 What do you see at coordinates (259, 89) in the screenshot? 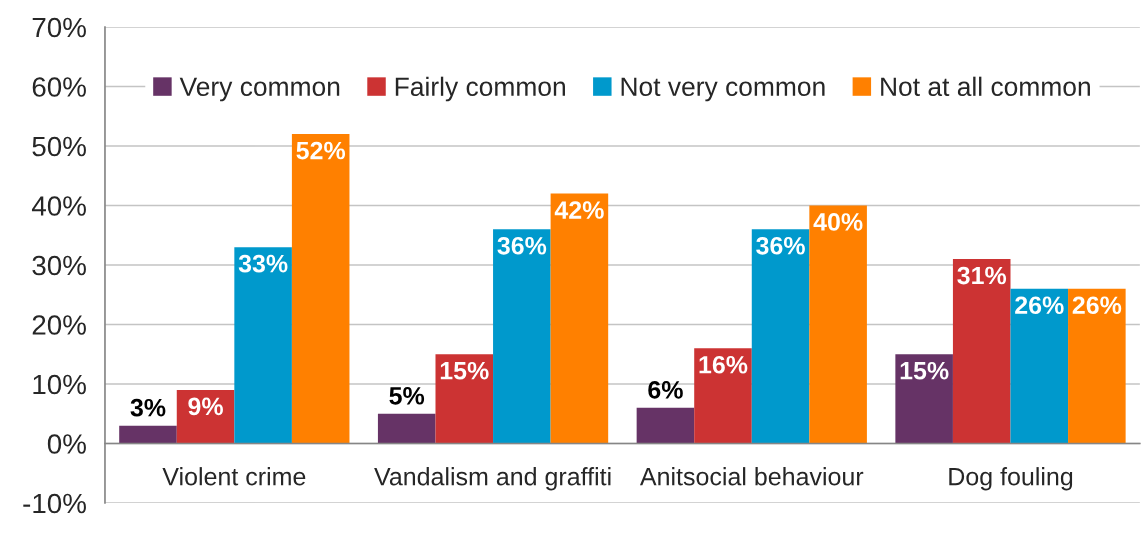
I see `legend-label: Very common` at bounding box center [259, 89].